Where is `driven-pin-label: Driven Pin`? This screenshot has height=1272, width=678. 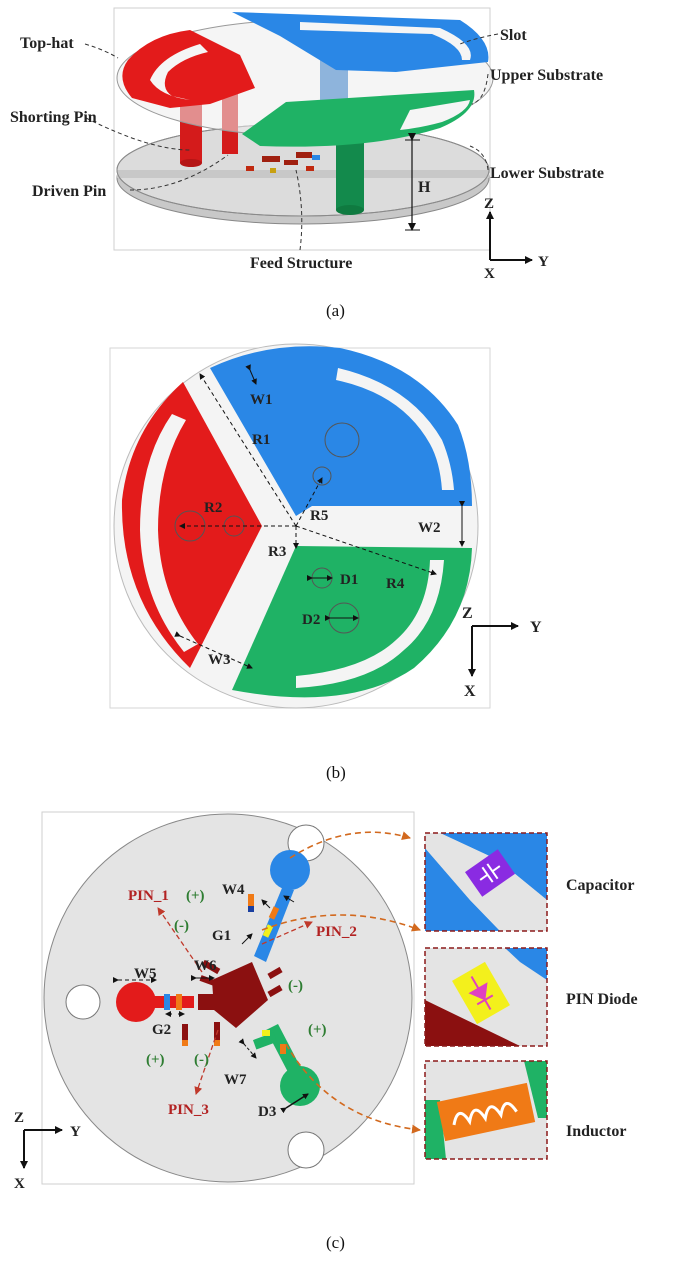
driven-pin-label: Driven Pin is located at coordinates (69, 191).